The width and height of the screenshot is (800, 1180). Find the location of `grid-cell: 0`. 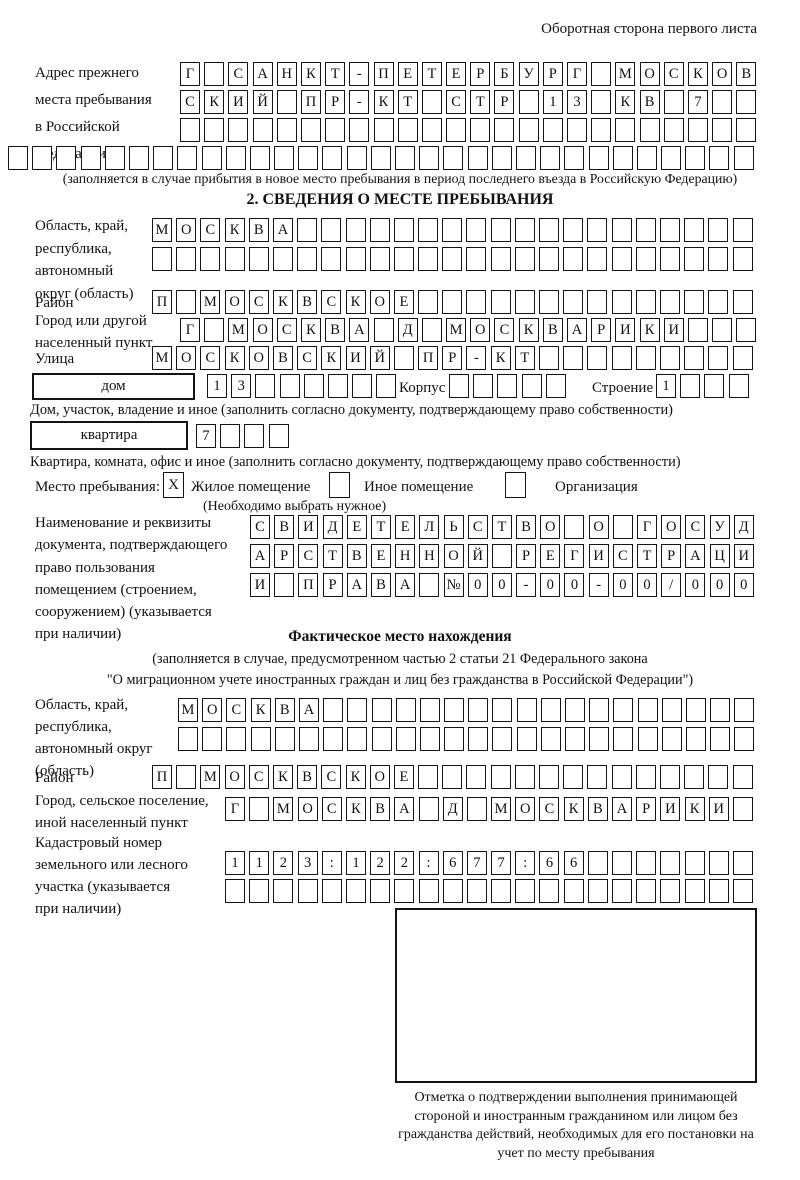

grid-cell: 0 is located at coordinates (695, 585).